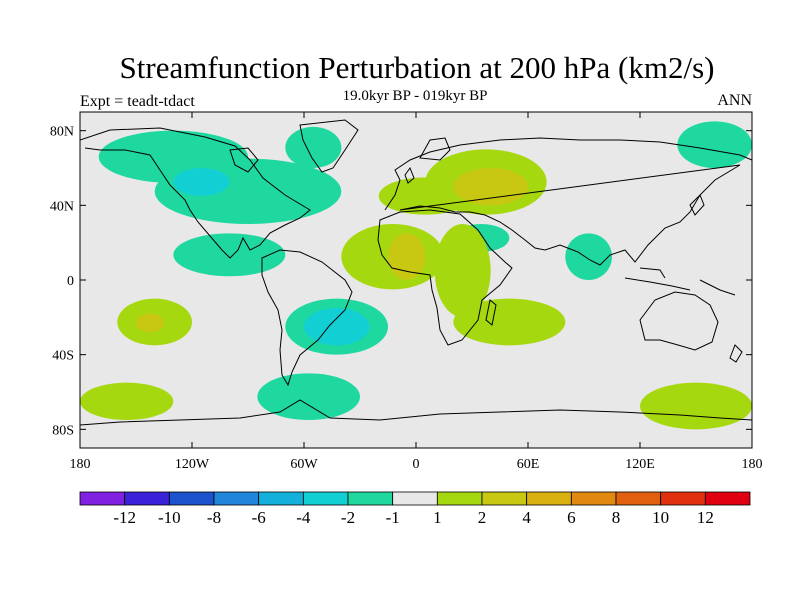  I want to click on coastline-greenland, so click(329, 146).